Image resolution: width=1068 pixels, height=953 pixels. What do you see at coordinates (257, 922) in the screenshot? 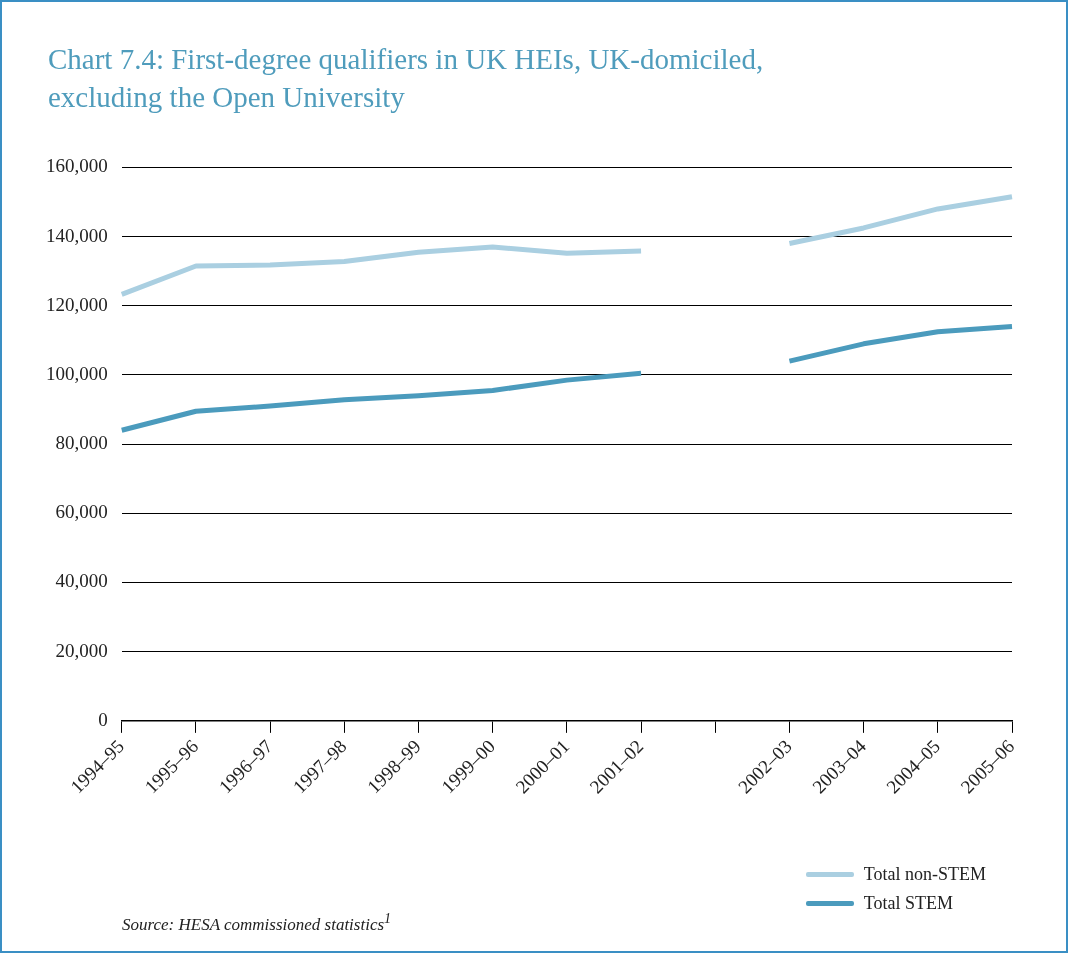
I see `source-note: Source: HESA commissioned statistics$^{1}$` at bounding box center [257, 922].